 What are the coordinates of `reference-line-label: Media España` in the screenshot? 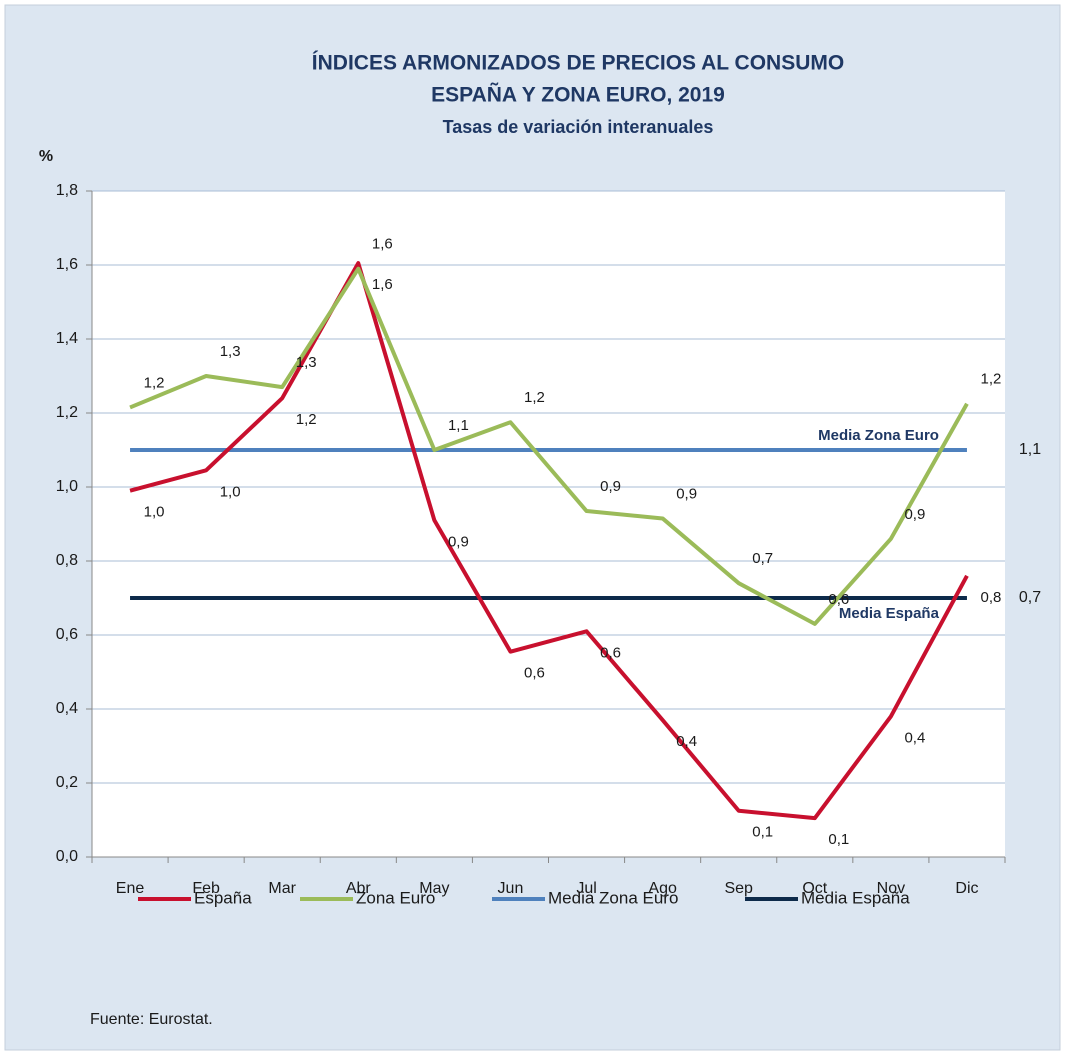 It's located at (889, 613).